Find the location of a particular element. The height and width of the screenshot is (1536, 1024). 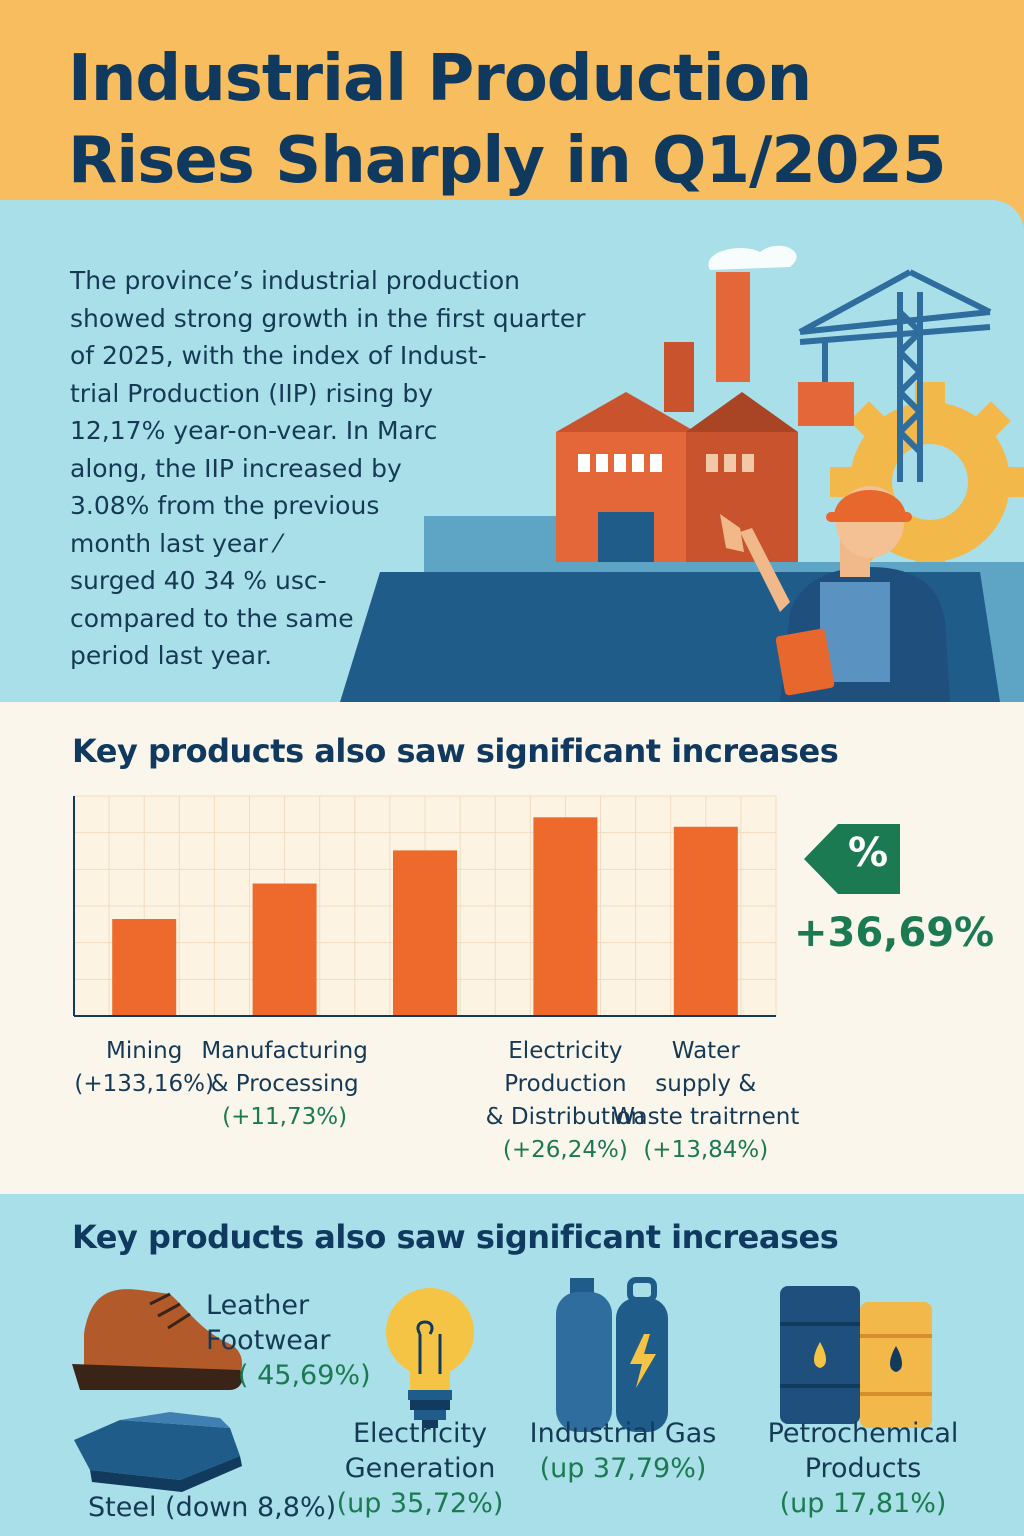

product-icons is located at coordinates (502, 1384).